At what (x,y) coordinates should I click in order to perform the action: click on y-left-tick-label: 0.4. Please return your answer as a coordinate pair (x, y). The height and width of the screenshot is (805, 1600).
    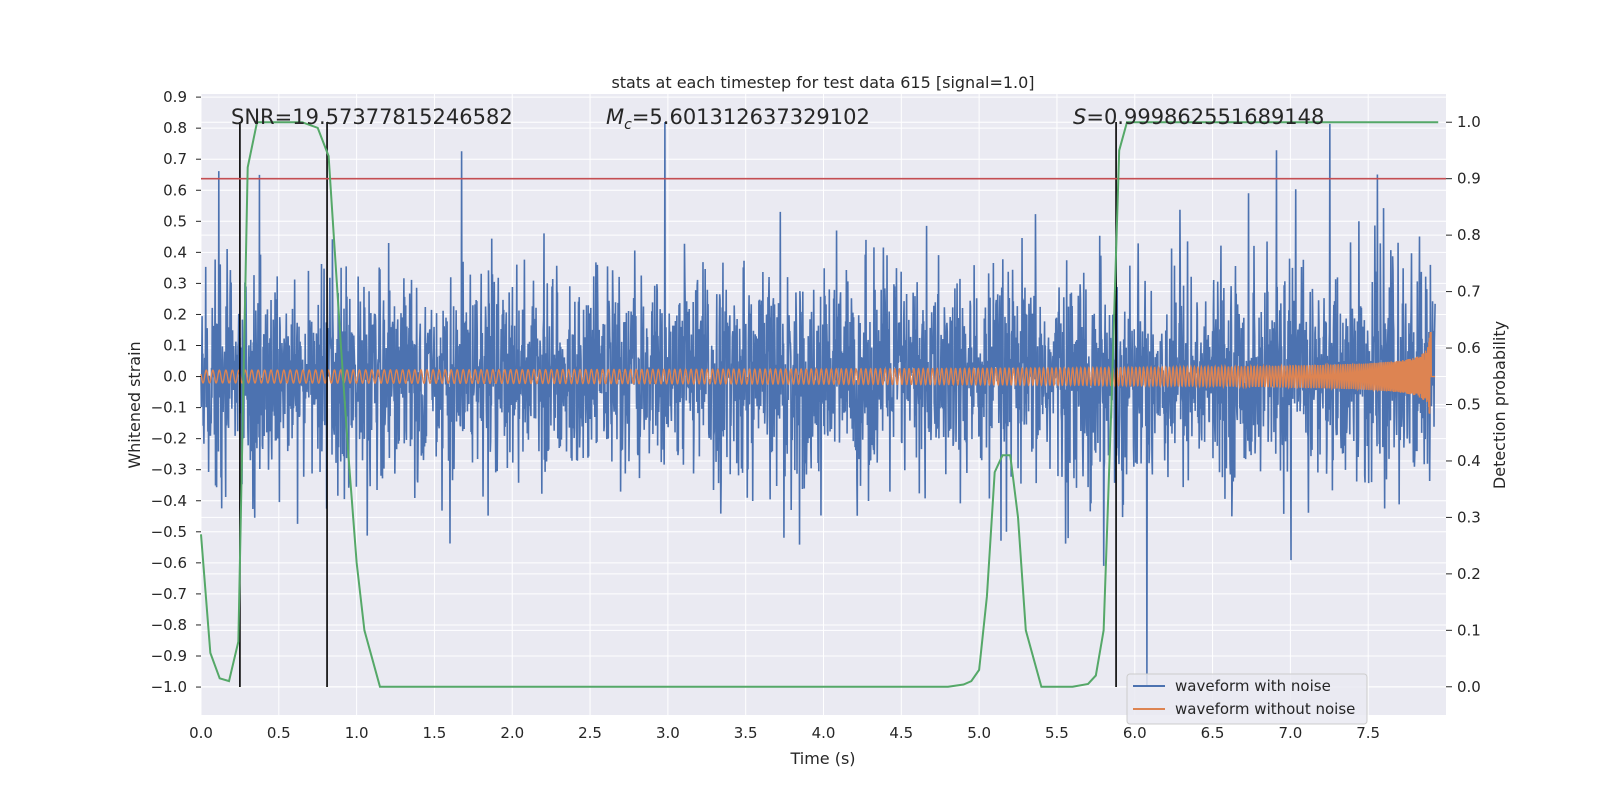
    Looking at the image, I should click on (175, 252).